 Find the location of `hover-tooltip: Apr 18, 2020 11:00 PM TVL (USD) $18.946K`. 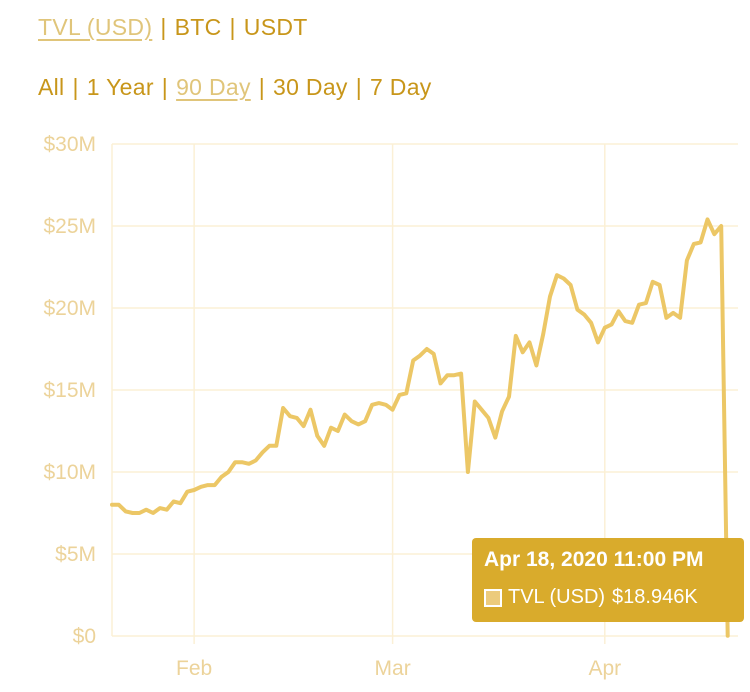

hover-tooltip: Apr 18, 2020 11:00 PM TVL (USD) $18.946K is located at coordinates (608, 580).